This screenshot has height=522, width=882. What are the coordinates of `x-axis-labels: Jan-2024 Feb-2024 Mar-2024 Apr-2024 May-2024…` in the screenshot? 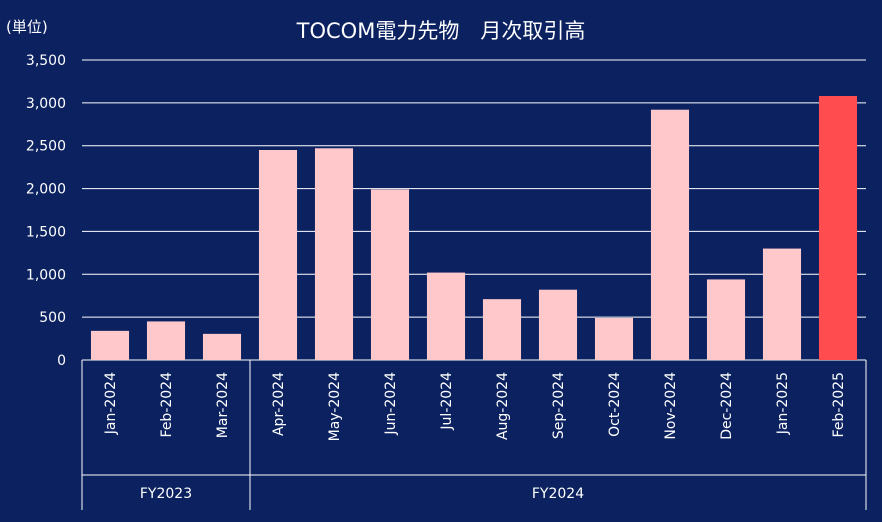 It's located at (475, 406).